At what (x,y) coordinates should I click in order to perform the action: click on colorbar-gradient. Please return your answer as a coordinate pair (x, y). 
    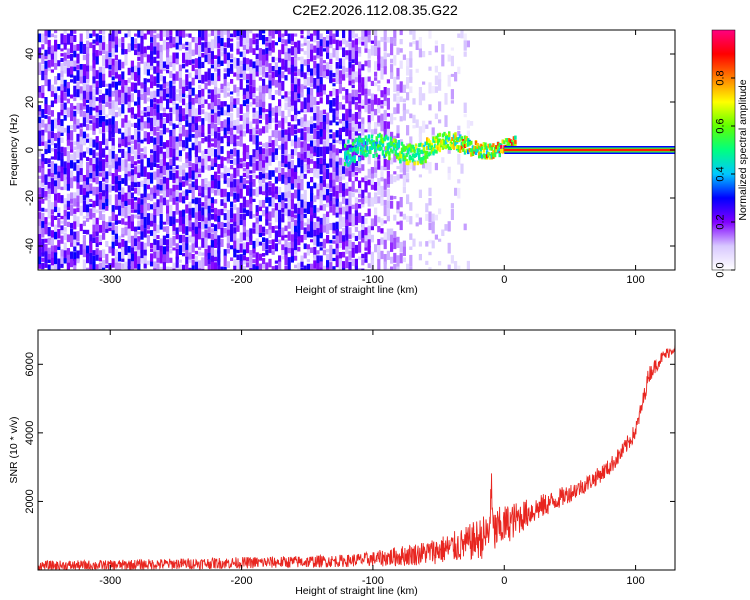
    Looking at the image, I should click on (723, 150).